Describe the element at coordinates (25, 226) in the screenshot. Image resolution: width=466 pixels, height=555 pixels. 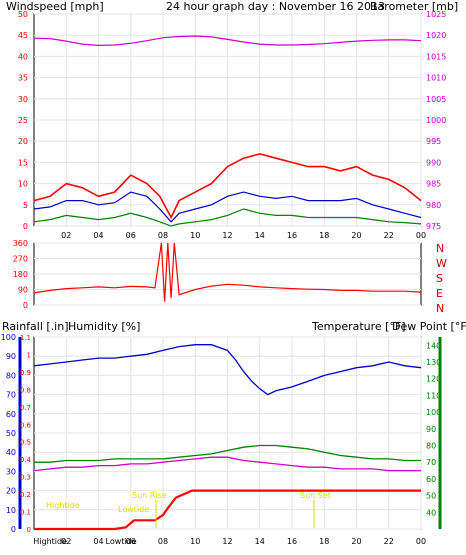
I see `windspeed-tick-label: 0` at that location.